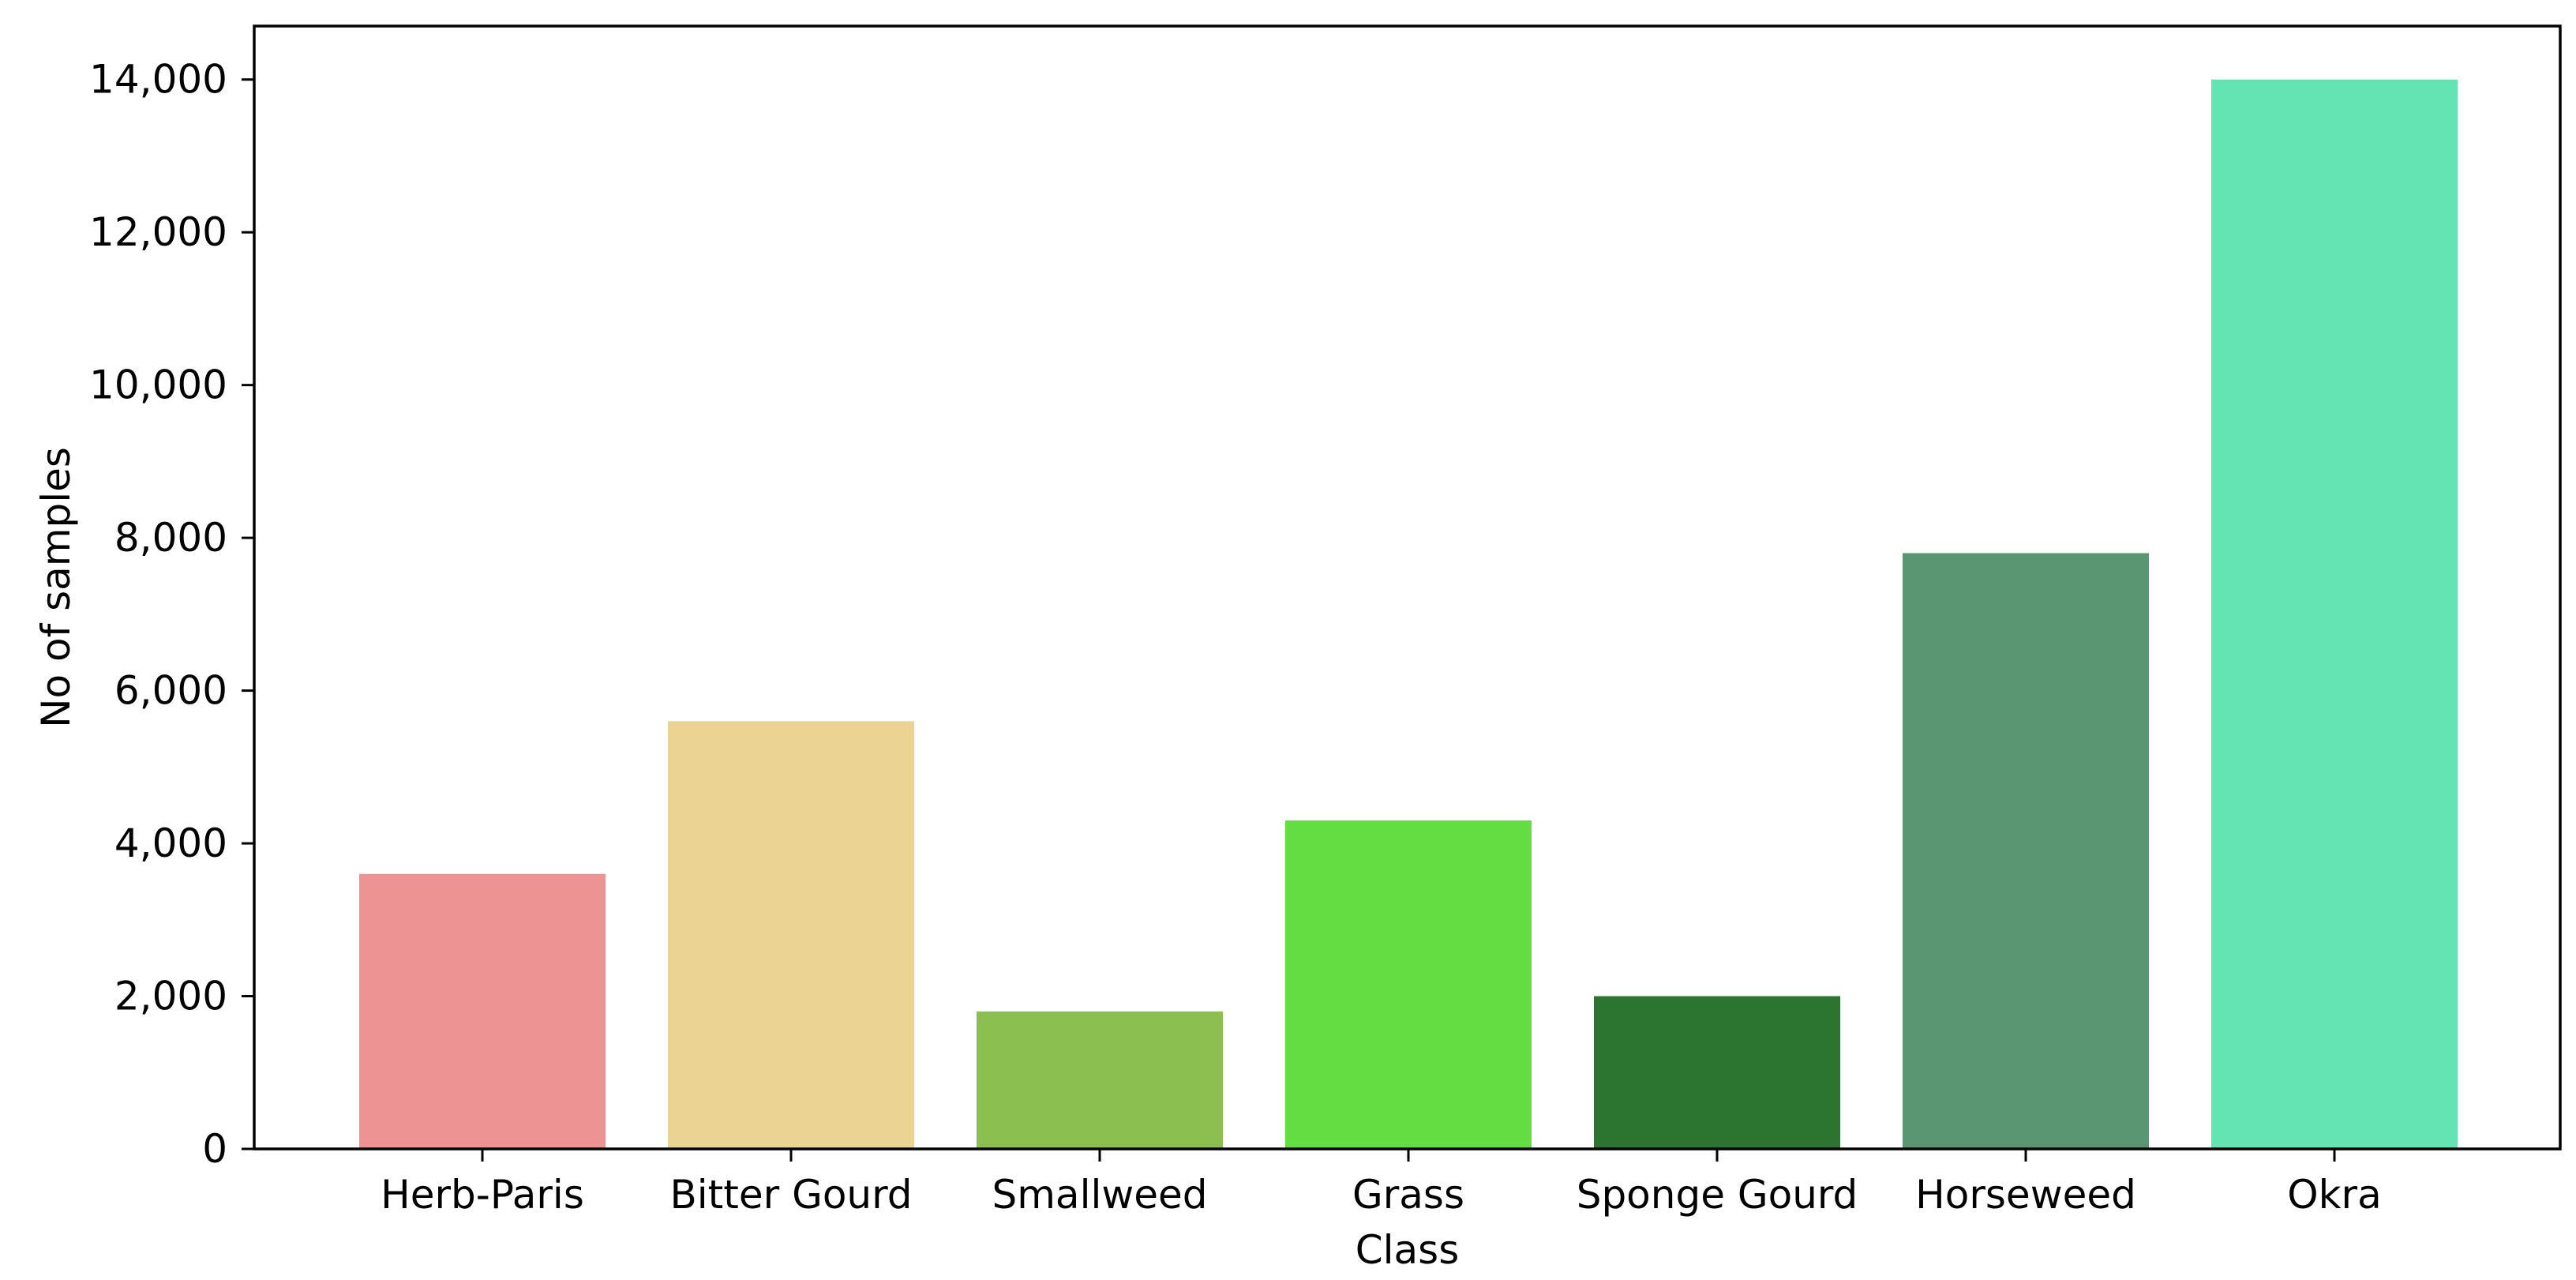  I want to click on x-tick-label: Bitter Gourd, so click(790, 1195).